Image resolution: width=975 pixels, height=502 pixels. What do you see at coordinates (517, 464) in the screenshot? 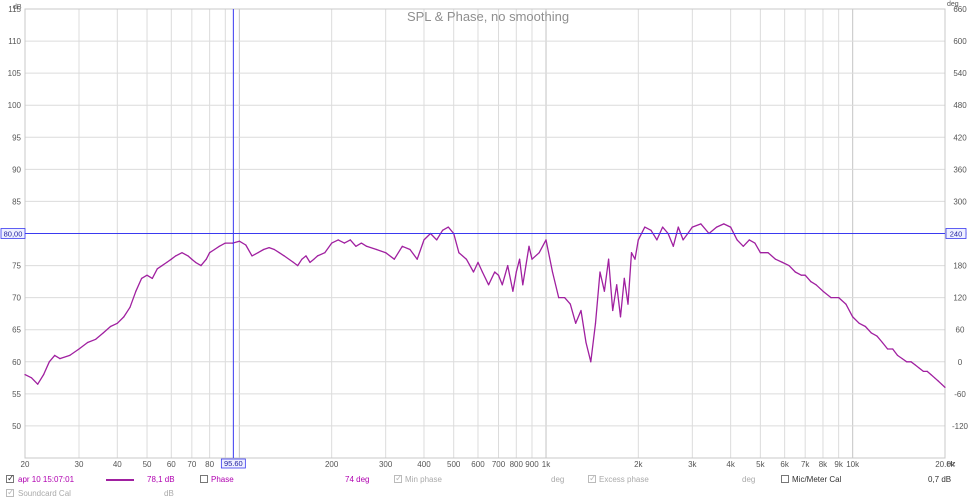
I see `x-tick-label: 800` at bounding box center [517, 464].